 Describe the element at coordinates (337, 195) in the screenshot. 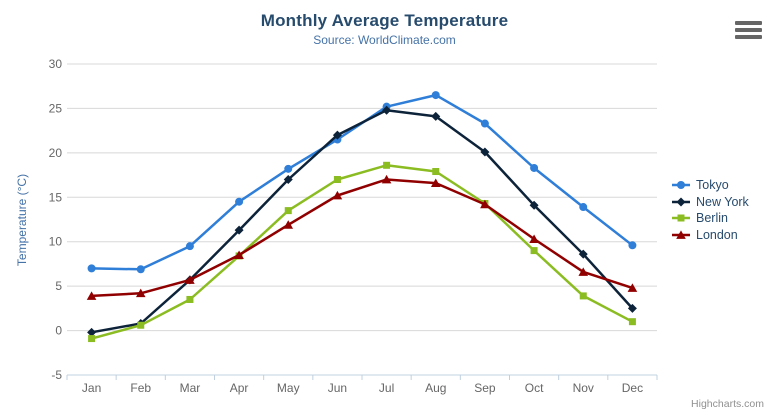

I see `point-london-jun` at that location.